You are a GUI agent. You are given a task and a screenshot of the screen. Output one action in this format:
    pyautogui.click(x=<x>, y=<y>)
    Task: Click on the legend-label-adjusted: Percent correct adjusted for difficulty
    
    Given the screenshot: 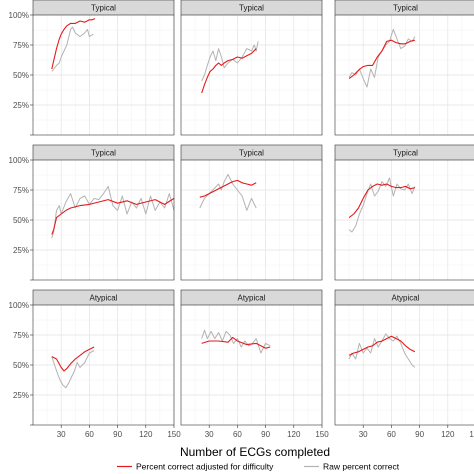 What is the action you would take?
    pyautogui.click(x=205, y=467)
    